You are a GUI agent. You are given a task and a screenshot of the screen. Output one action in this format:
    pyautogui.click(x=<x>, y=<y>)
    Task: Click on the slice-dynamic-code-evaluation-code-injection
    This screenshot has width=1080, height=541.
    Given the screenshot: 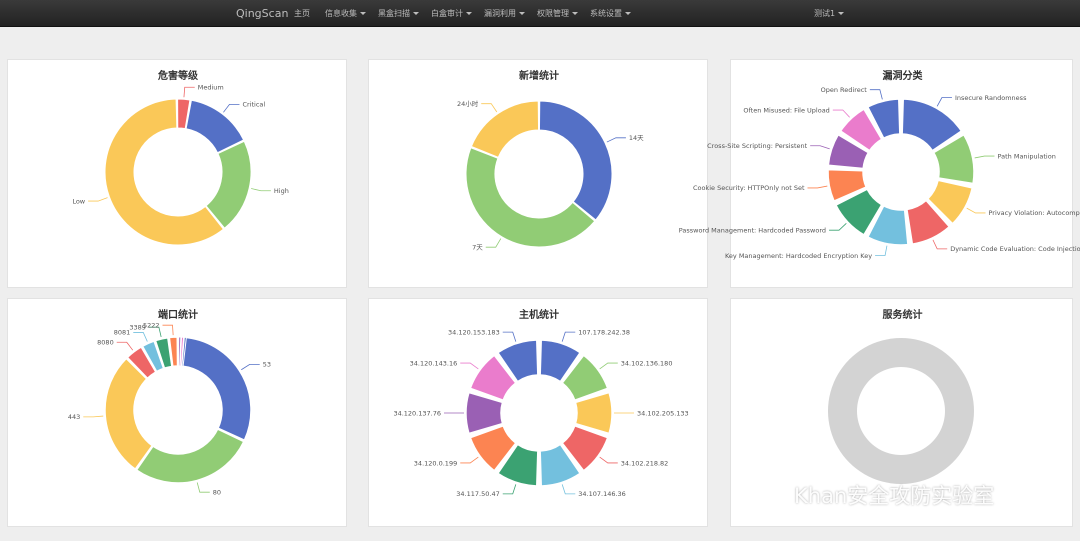 What is the action you would take?
    pyautogui.click(x=928, y=222)
    